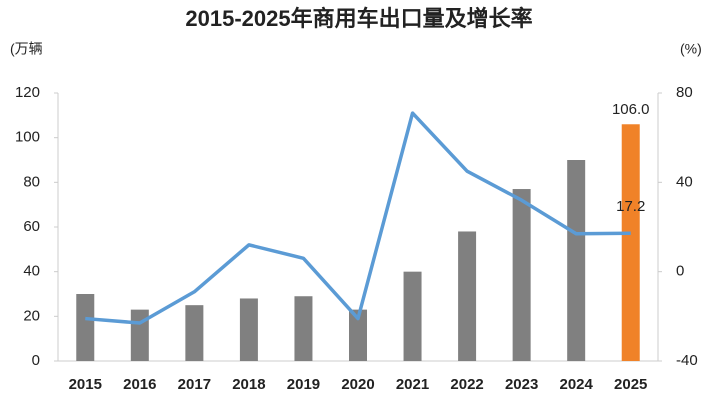 Image resolution: width=718 pixels, height=403 pixels. What do you see at coordinates (26, 49) in the screenshot?
I see `y-axis-label: (万辆` at bounding box center [26, 49].